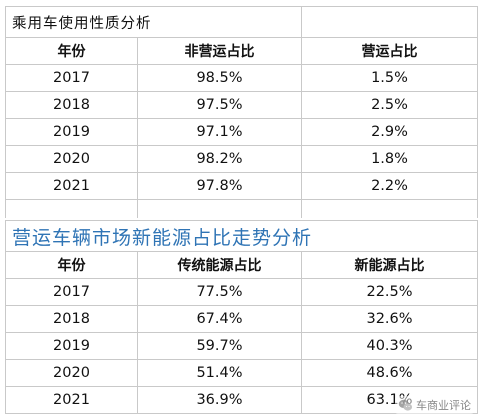  Describe the element at coordinates (389, 346) in the screenshot. I see `cell-new-energy: 40.3%` at that location.